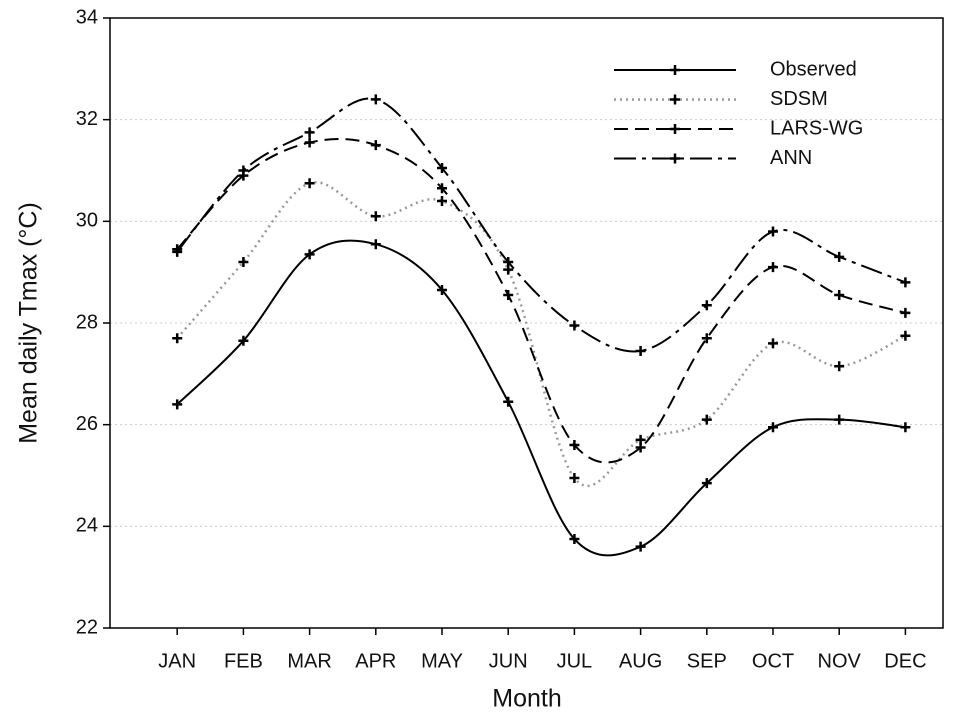 Image resolution: width=963 pixels, height=718 pixels. Describe the element at coordinates (29, 323) in the screenshot. I see `y-axis-title: Mean daily Tmax (°C)` at that location.